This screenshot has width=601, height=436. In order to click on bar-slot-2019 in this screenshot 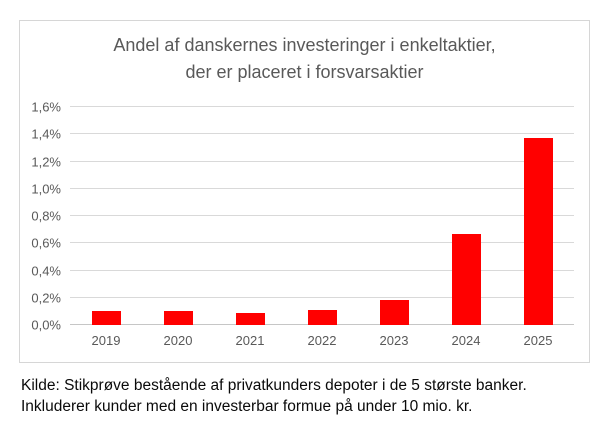, I will do `click(106, 216)`.